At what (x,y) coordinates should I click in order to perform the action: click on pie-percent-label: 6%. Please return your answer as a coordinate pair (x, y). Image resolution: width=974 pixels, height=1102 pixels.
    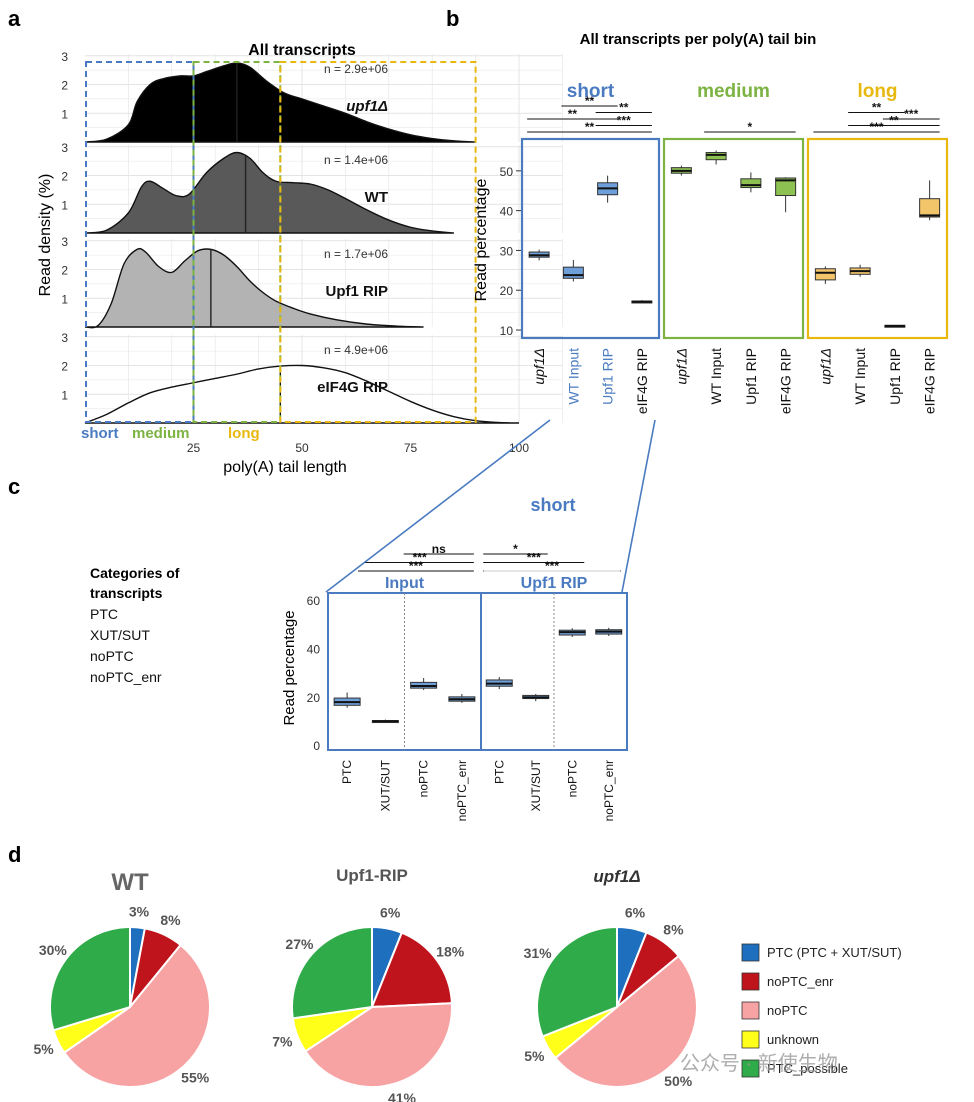
    Looking at the image, I should click on (390, 913).